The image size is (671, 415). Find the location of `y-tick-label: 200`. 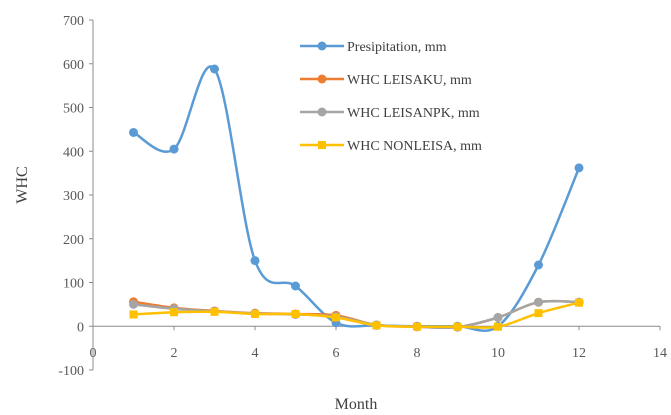

y-tick-label: 200 is located at coordinates (73, 240).